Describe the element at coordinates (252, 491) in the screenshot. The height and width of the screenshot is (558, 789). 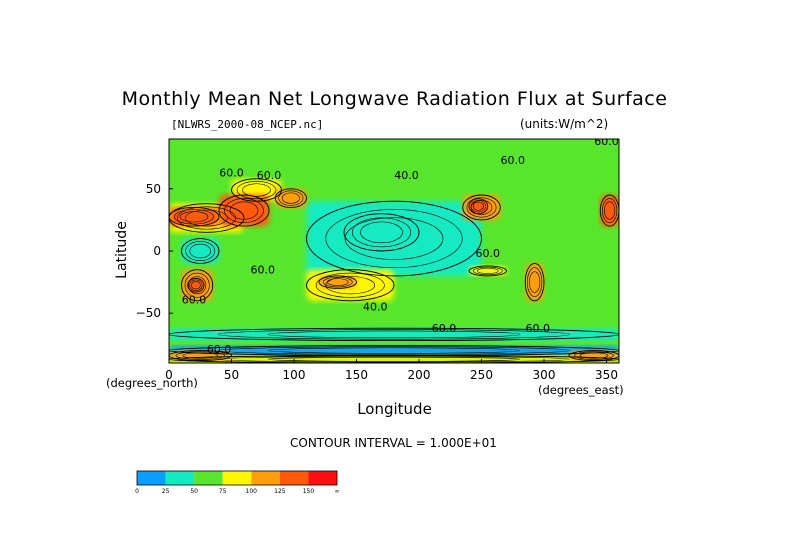
I see `colorbar-tick-4: 100` at that location.